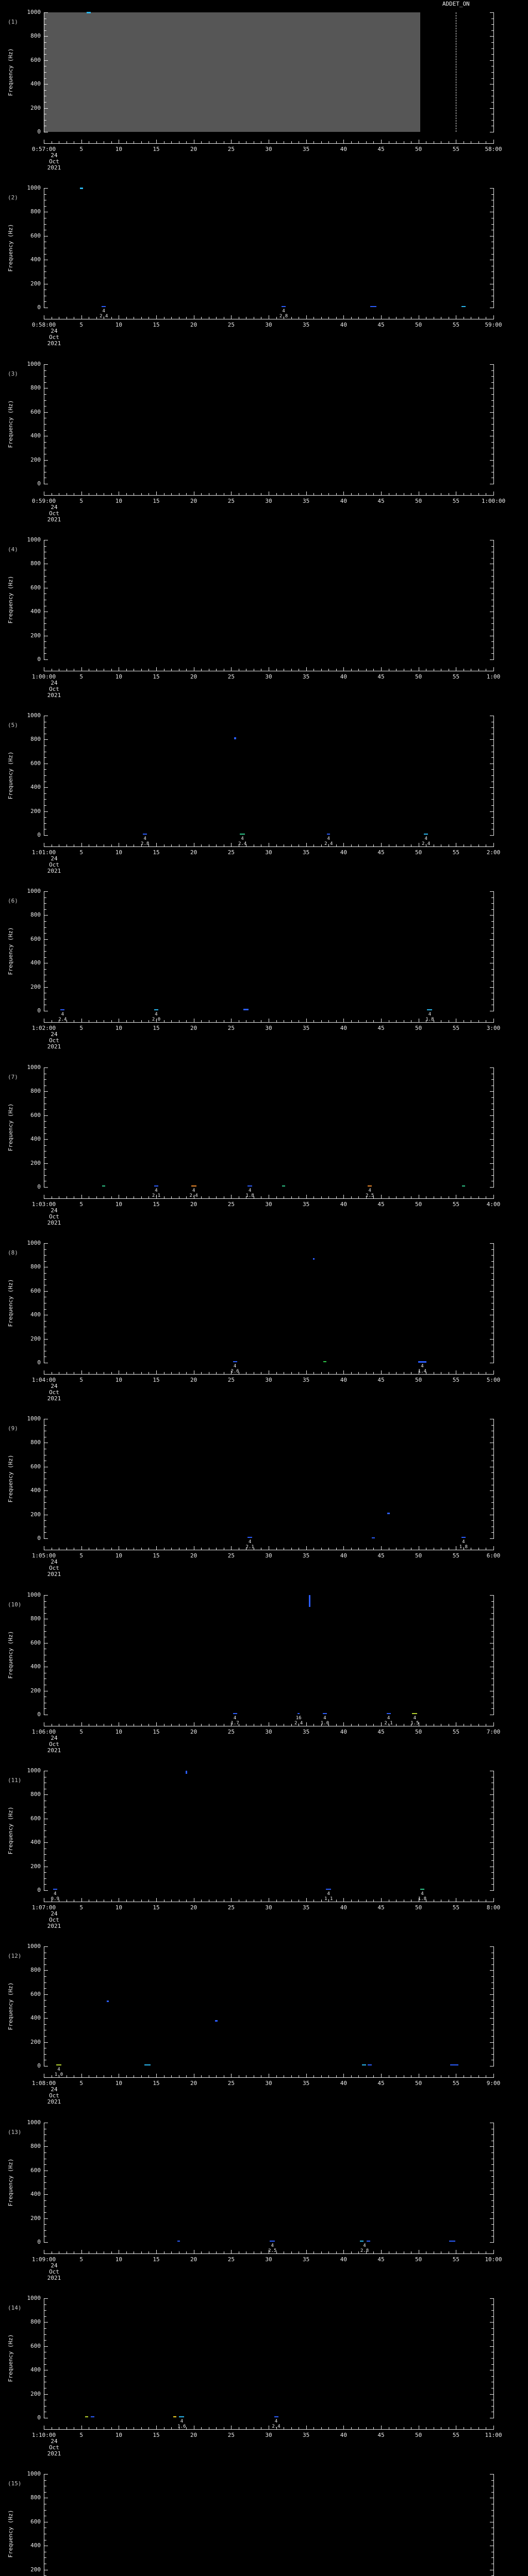 This screenshot has width=528, height=2576. I want to click on start-time-label: 1:01:00, so click(43, 852).